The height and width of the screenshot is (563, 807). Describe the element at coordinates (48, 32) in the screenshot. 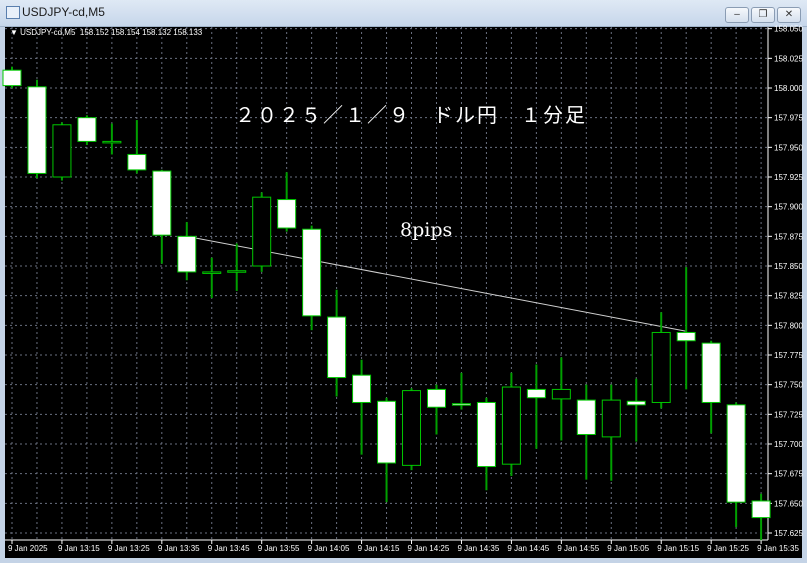

I see `info-symbol: USDJPY-cd,M5` at that location.